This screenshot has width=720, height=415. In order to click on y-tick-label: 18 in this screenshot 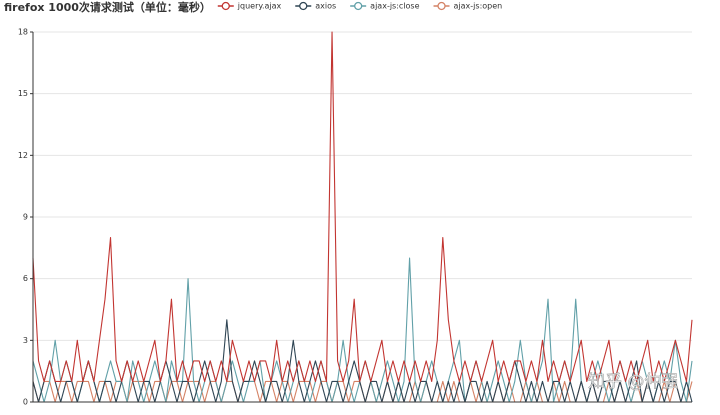, I will do `click(23, 32)`.